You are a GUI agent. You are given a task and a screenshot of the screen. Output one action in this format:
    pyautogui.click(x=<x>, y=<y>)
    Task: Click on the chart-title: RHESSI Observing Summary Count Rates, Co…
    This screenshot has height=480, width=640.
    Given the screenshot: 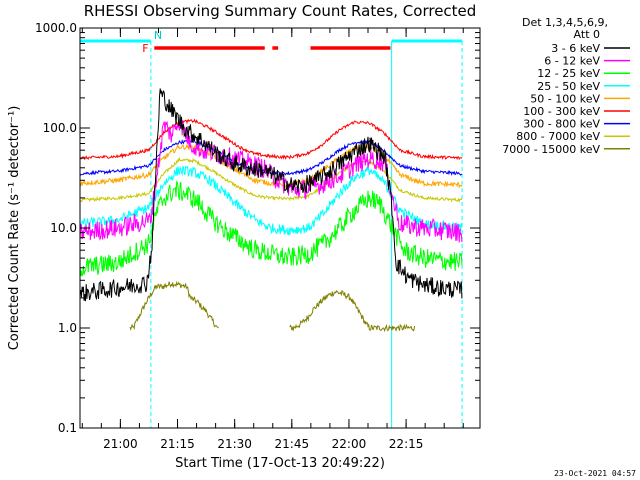 What is the action you would take?
    pyautogui.click(x=280, y=11)
    